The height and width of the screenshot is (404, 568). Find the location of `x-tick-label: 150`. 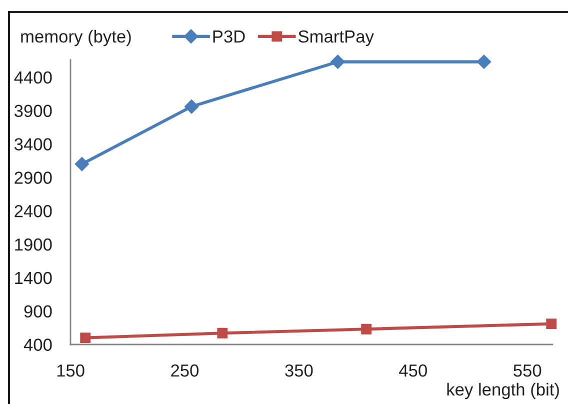

x-tick-label: 150 is located at coordinates (70, 370).